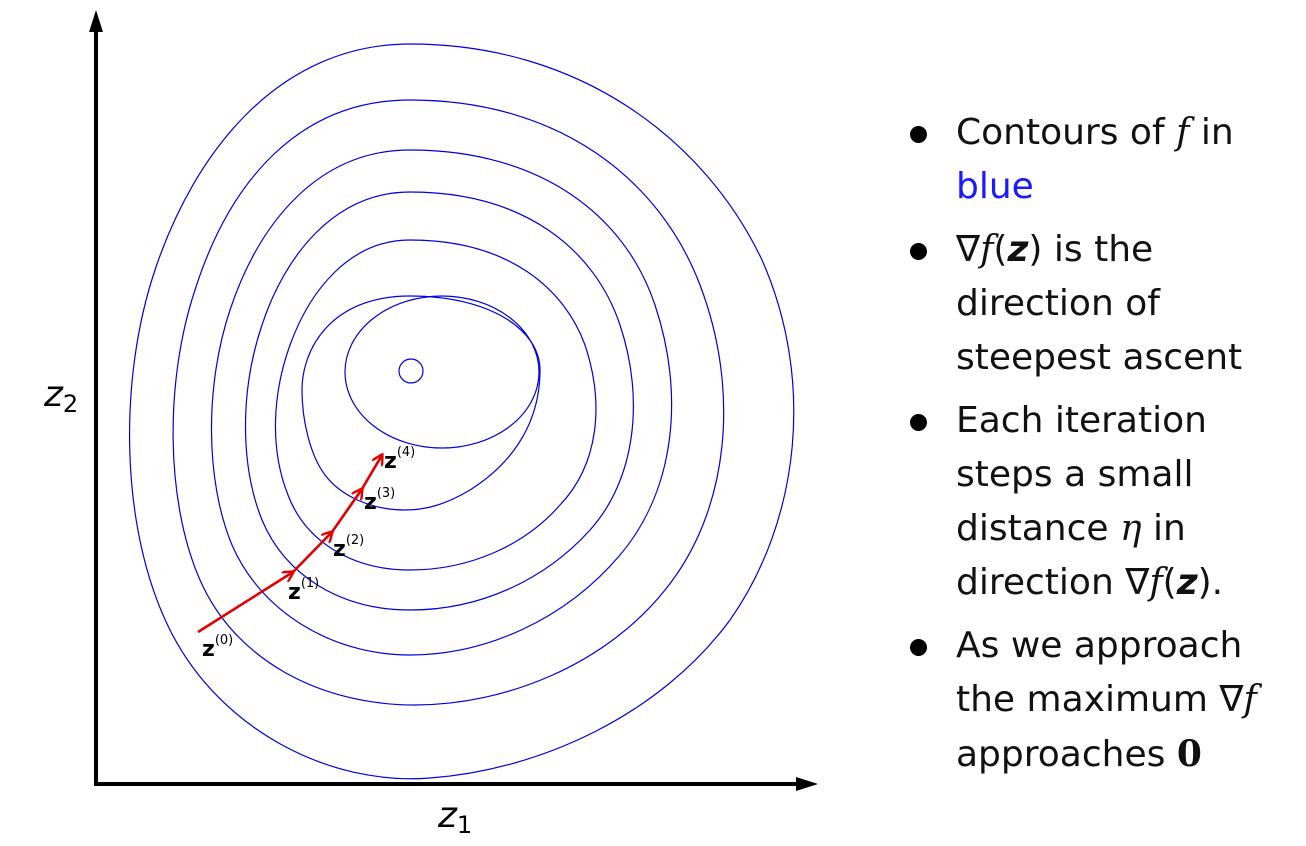  What do you see at coordinates (399, 459) in the screenshot?
I see `point-label-z4: z(4)` at bounding box center [399, 459].